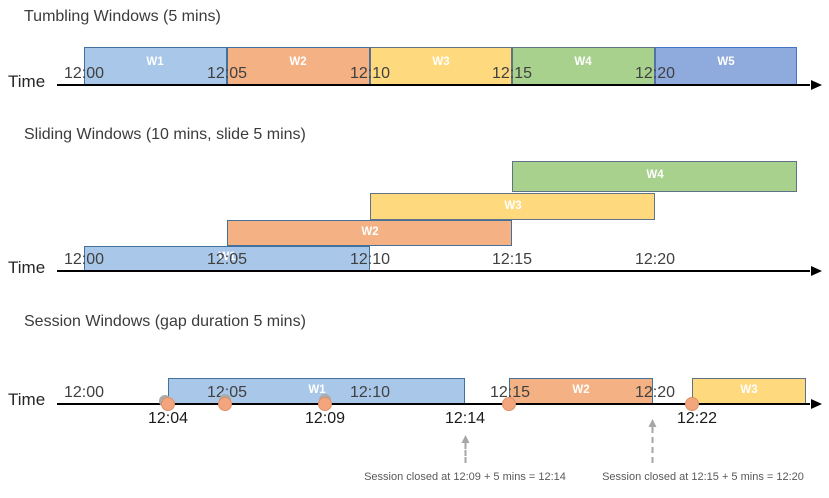  I want to click on tumbling-window-w2, so click(298, 66).